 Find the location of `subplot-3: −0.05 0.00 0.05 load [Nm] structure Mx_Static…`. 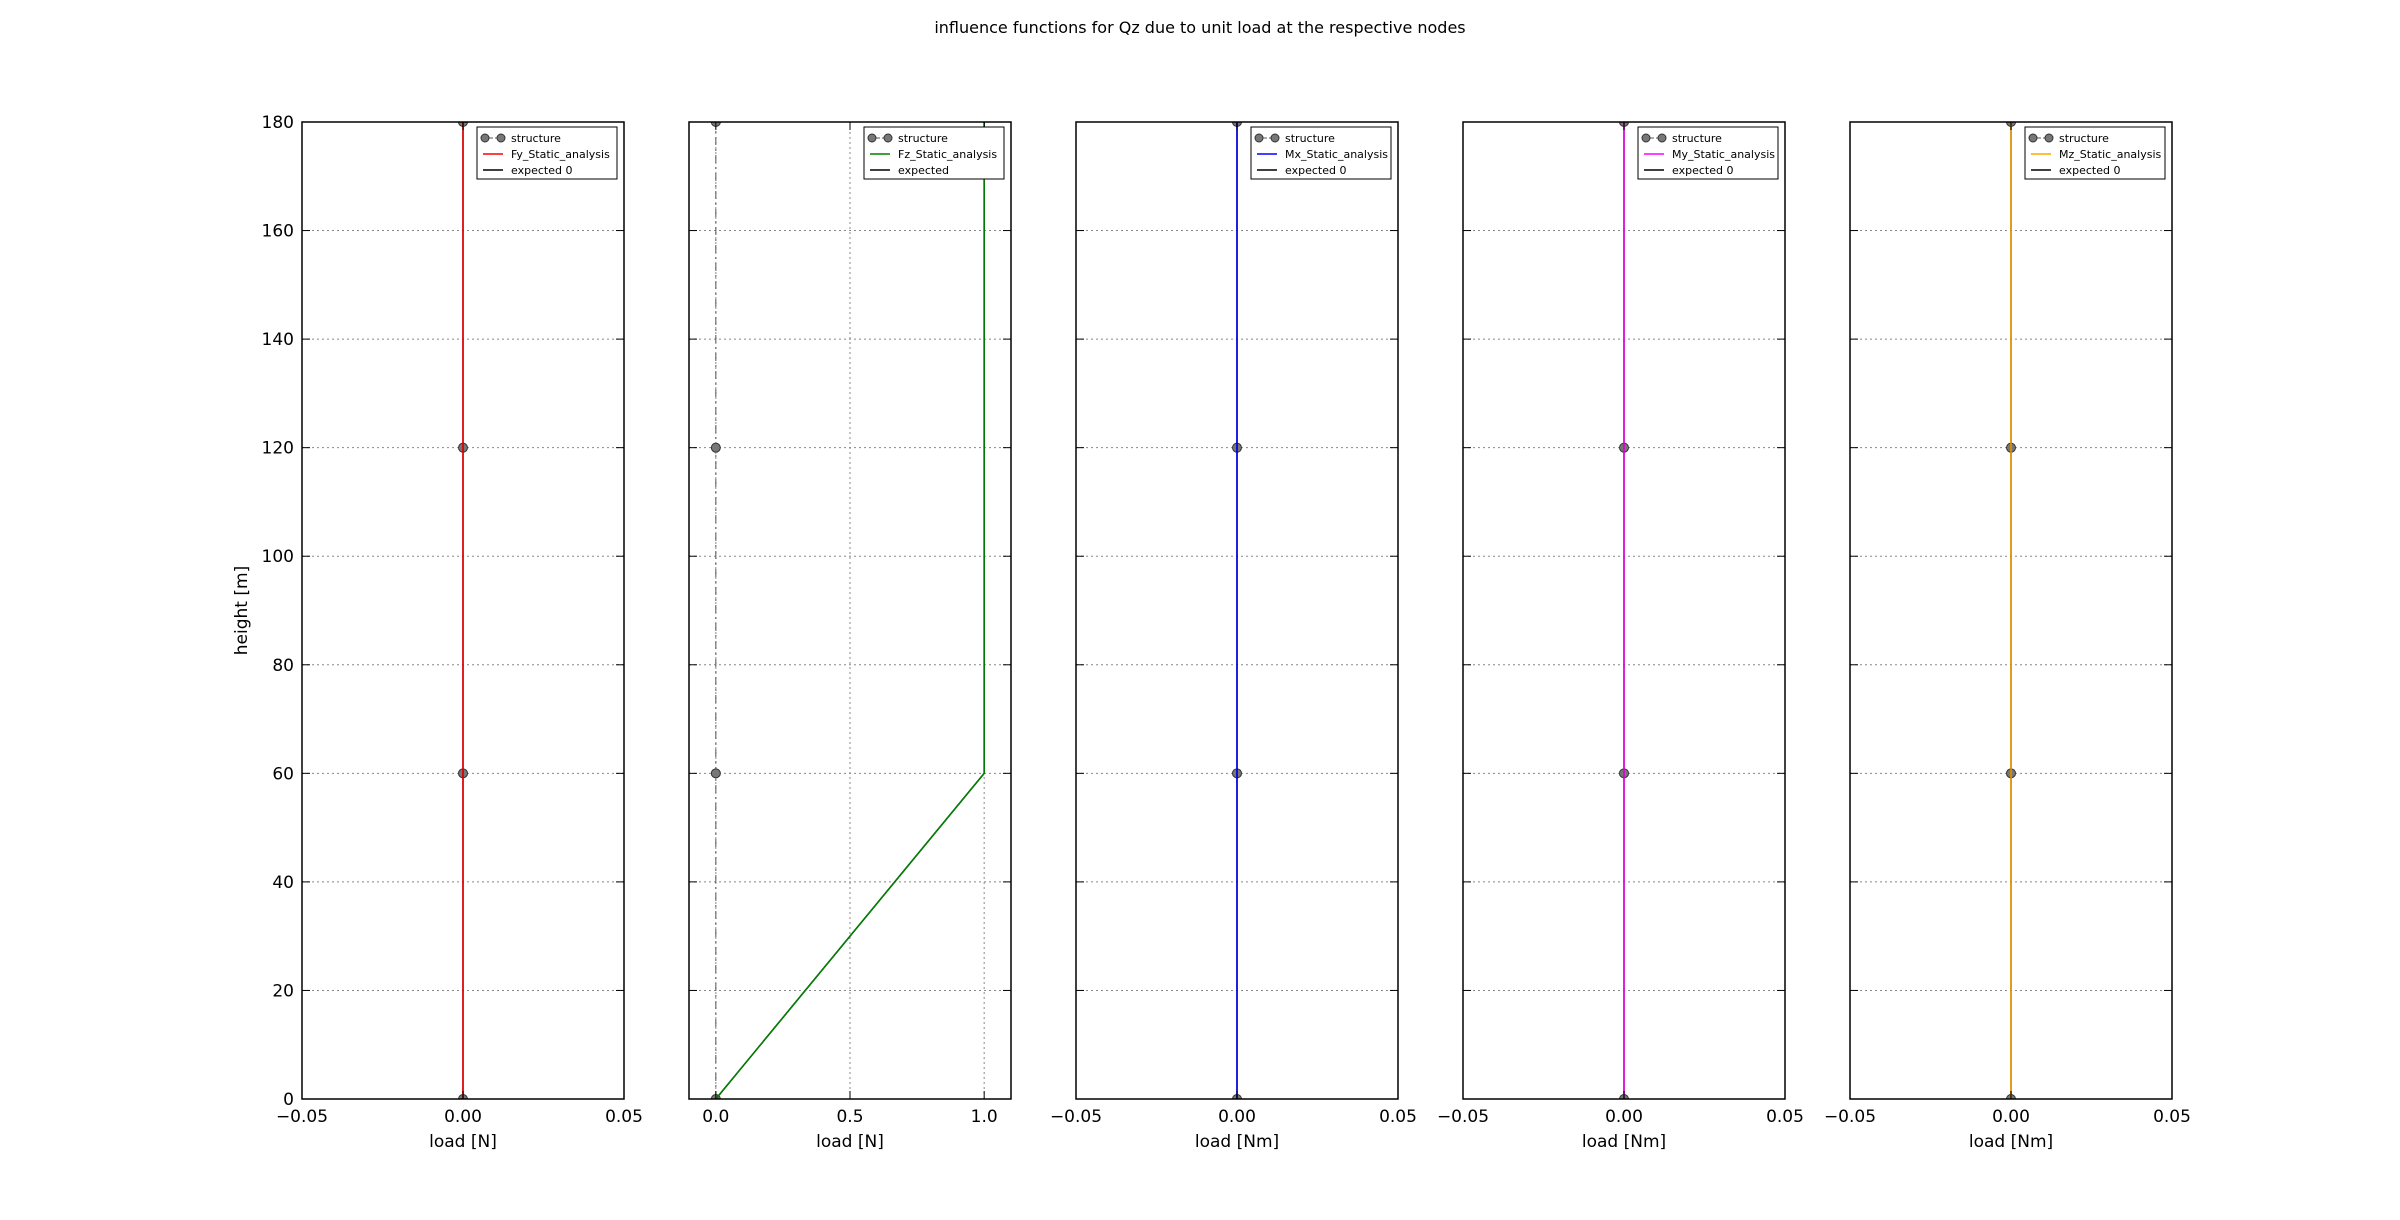

subplot-3: −0.05 0.00 0.05 load [Nm] structure Mx_Static… is located at coordinates (1233, 636).